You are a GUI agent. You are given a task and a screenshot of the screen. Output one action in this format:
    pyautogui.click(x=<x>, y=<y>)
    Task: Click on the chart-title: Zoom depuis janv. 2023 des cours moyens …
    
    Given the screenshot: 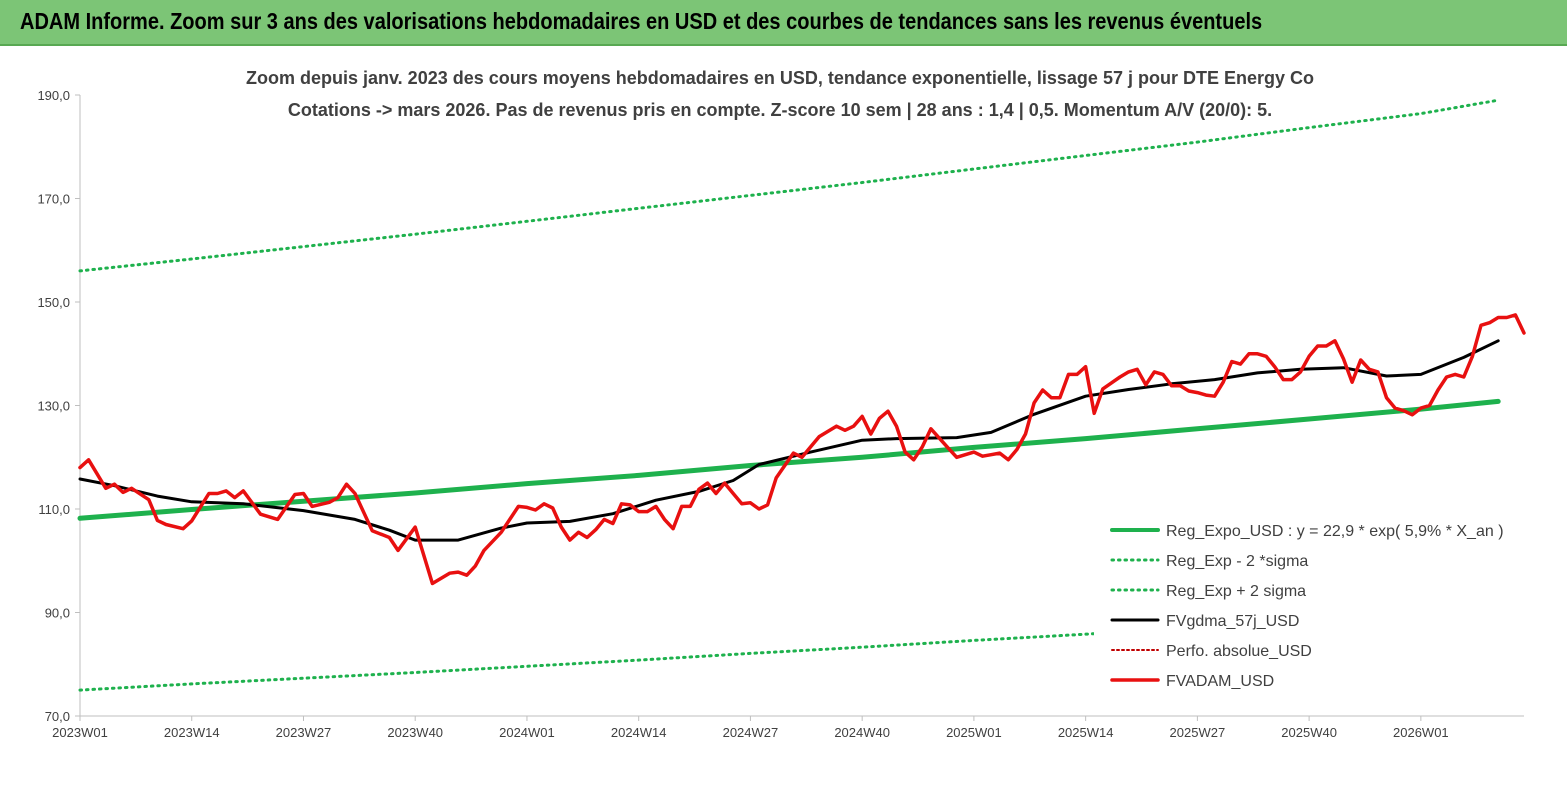 What is the action you would take?
    pyautogui.click(x=780, y=78)
    